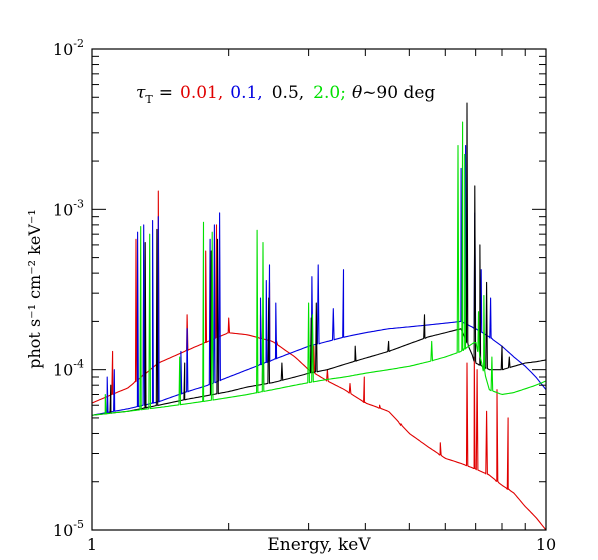 Image resolution: width=598 pixels, height=560 pixels. I want to click on y-tick-label-3: 10⁻⁵, so click(68, 529).